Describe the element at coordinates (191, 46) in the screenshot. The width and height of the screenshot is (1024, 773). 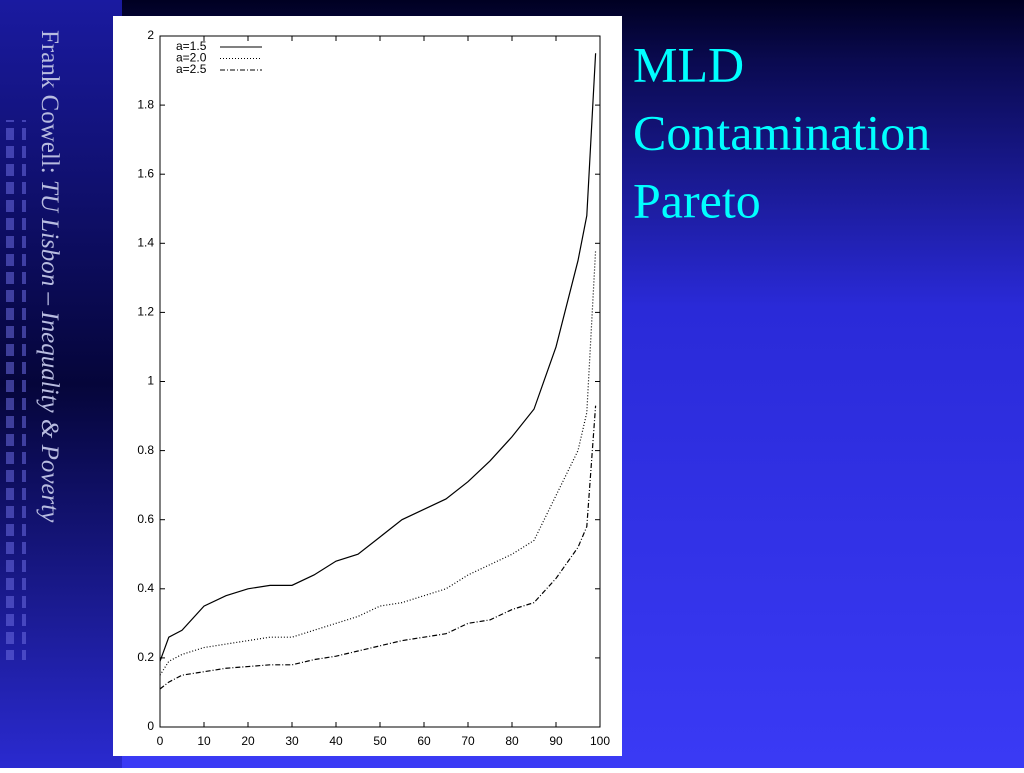
I see `legend-label: a=1.5` at that location.